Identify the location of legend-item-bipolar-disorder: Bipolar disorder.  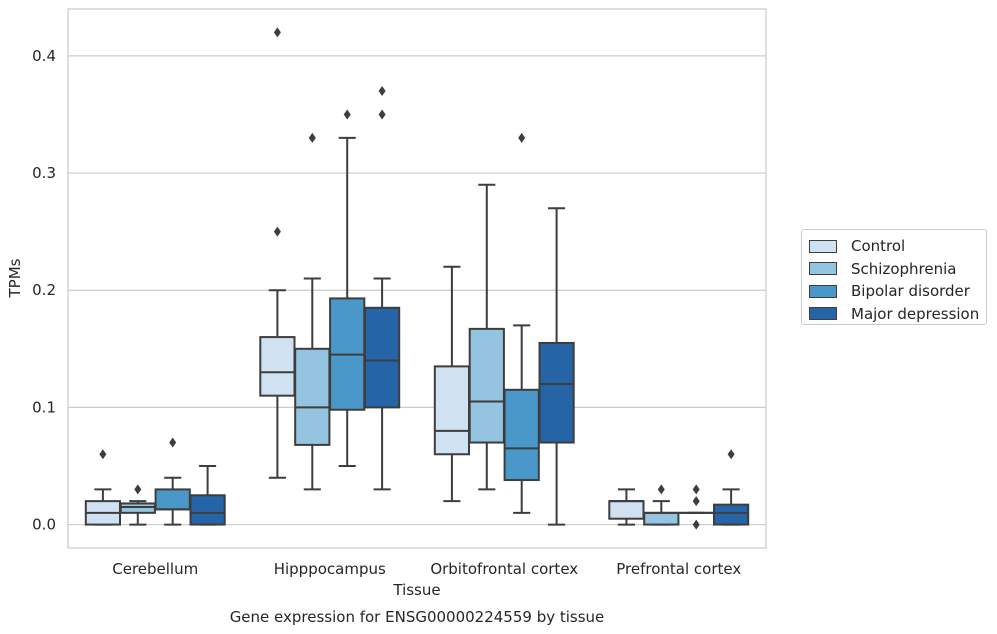
(897, 291).